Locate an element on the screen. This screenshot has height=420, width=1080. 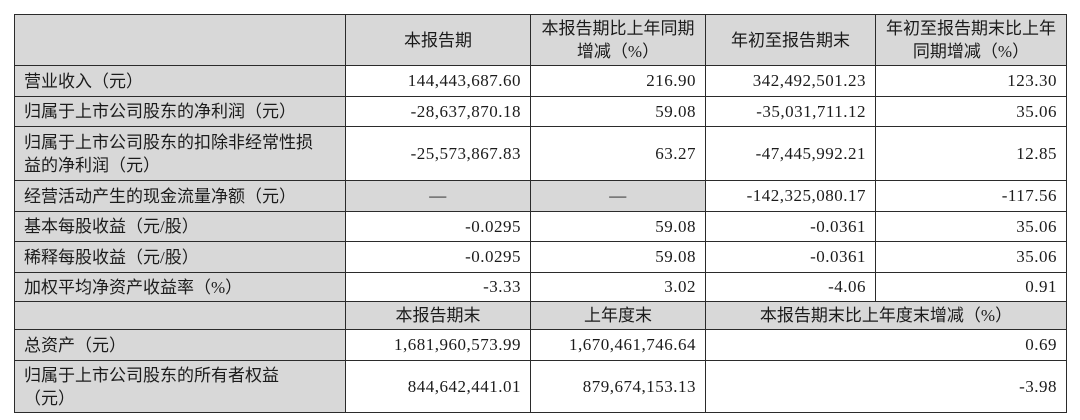
value-cell: 216.90 is located at coordinates (618, 81).